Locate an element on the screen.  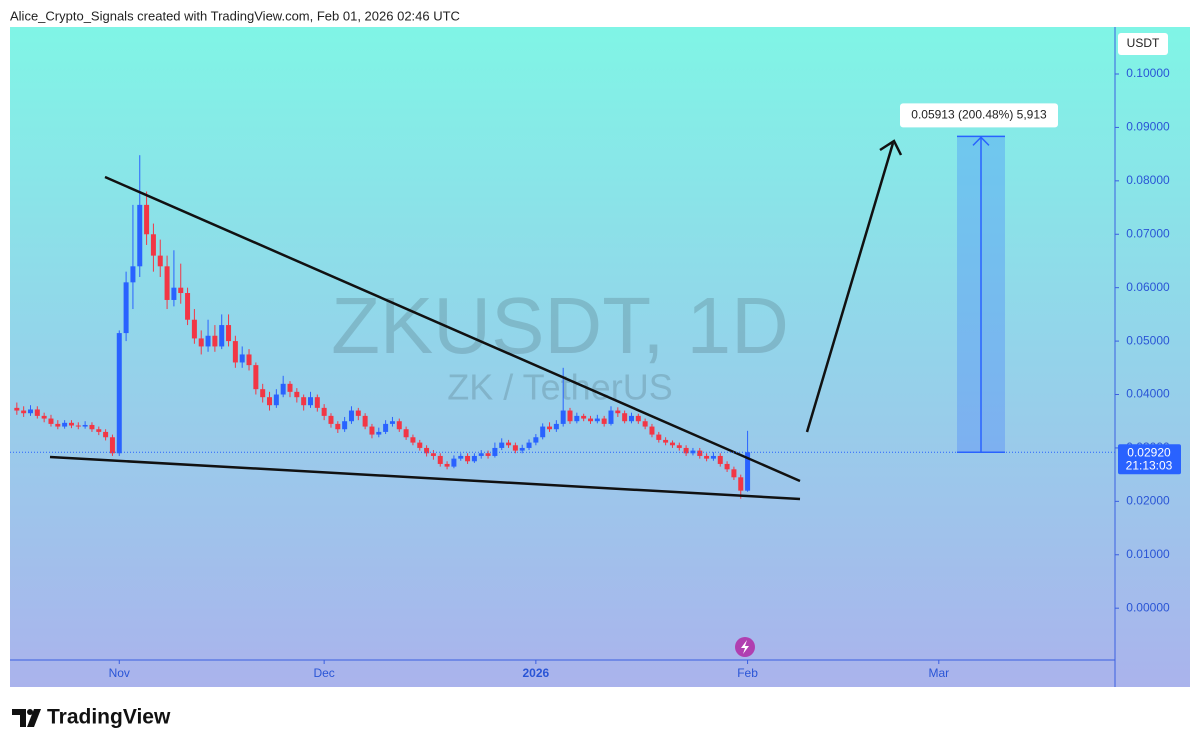
x-tick-label: Feb is located at coordinates (747, 673).